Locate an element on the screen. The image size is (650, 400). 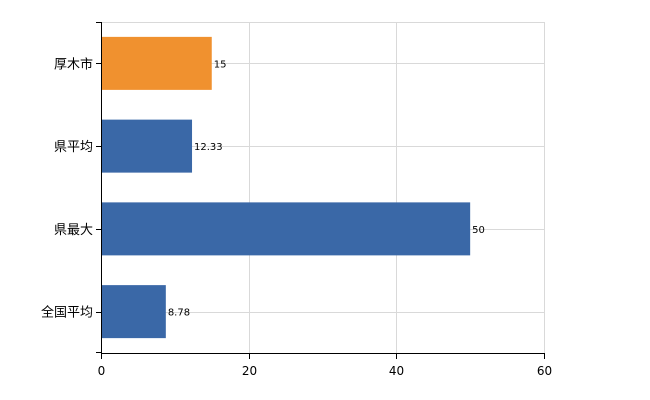
data-label-3: 50 is located at coordinates (478, 230).